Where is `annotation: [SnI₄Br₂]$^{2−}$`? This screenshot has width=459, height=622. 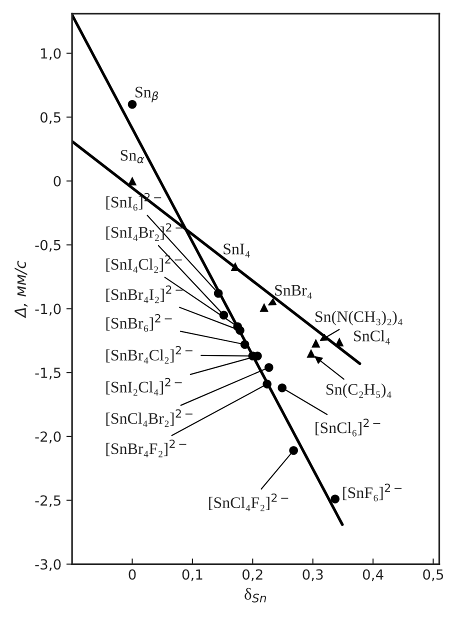 annotation: [SnI₄Br₂]$^{2−}$ is located at coordinates (144, 232).